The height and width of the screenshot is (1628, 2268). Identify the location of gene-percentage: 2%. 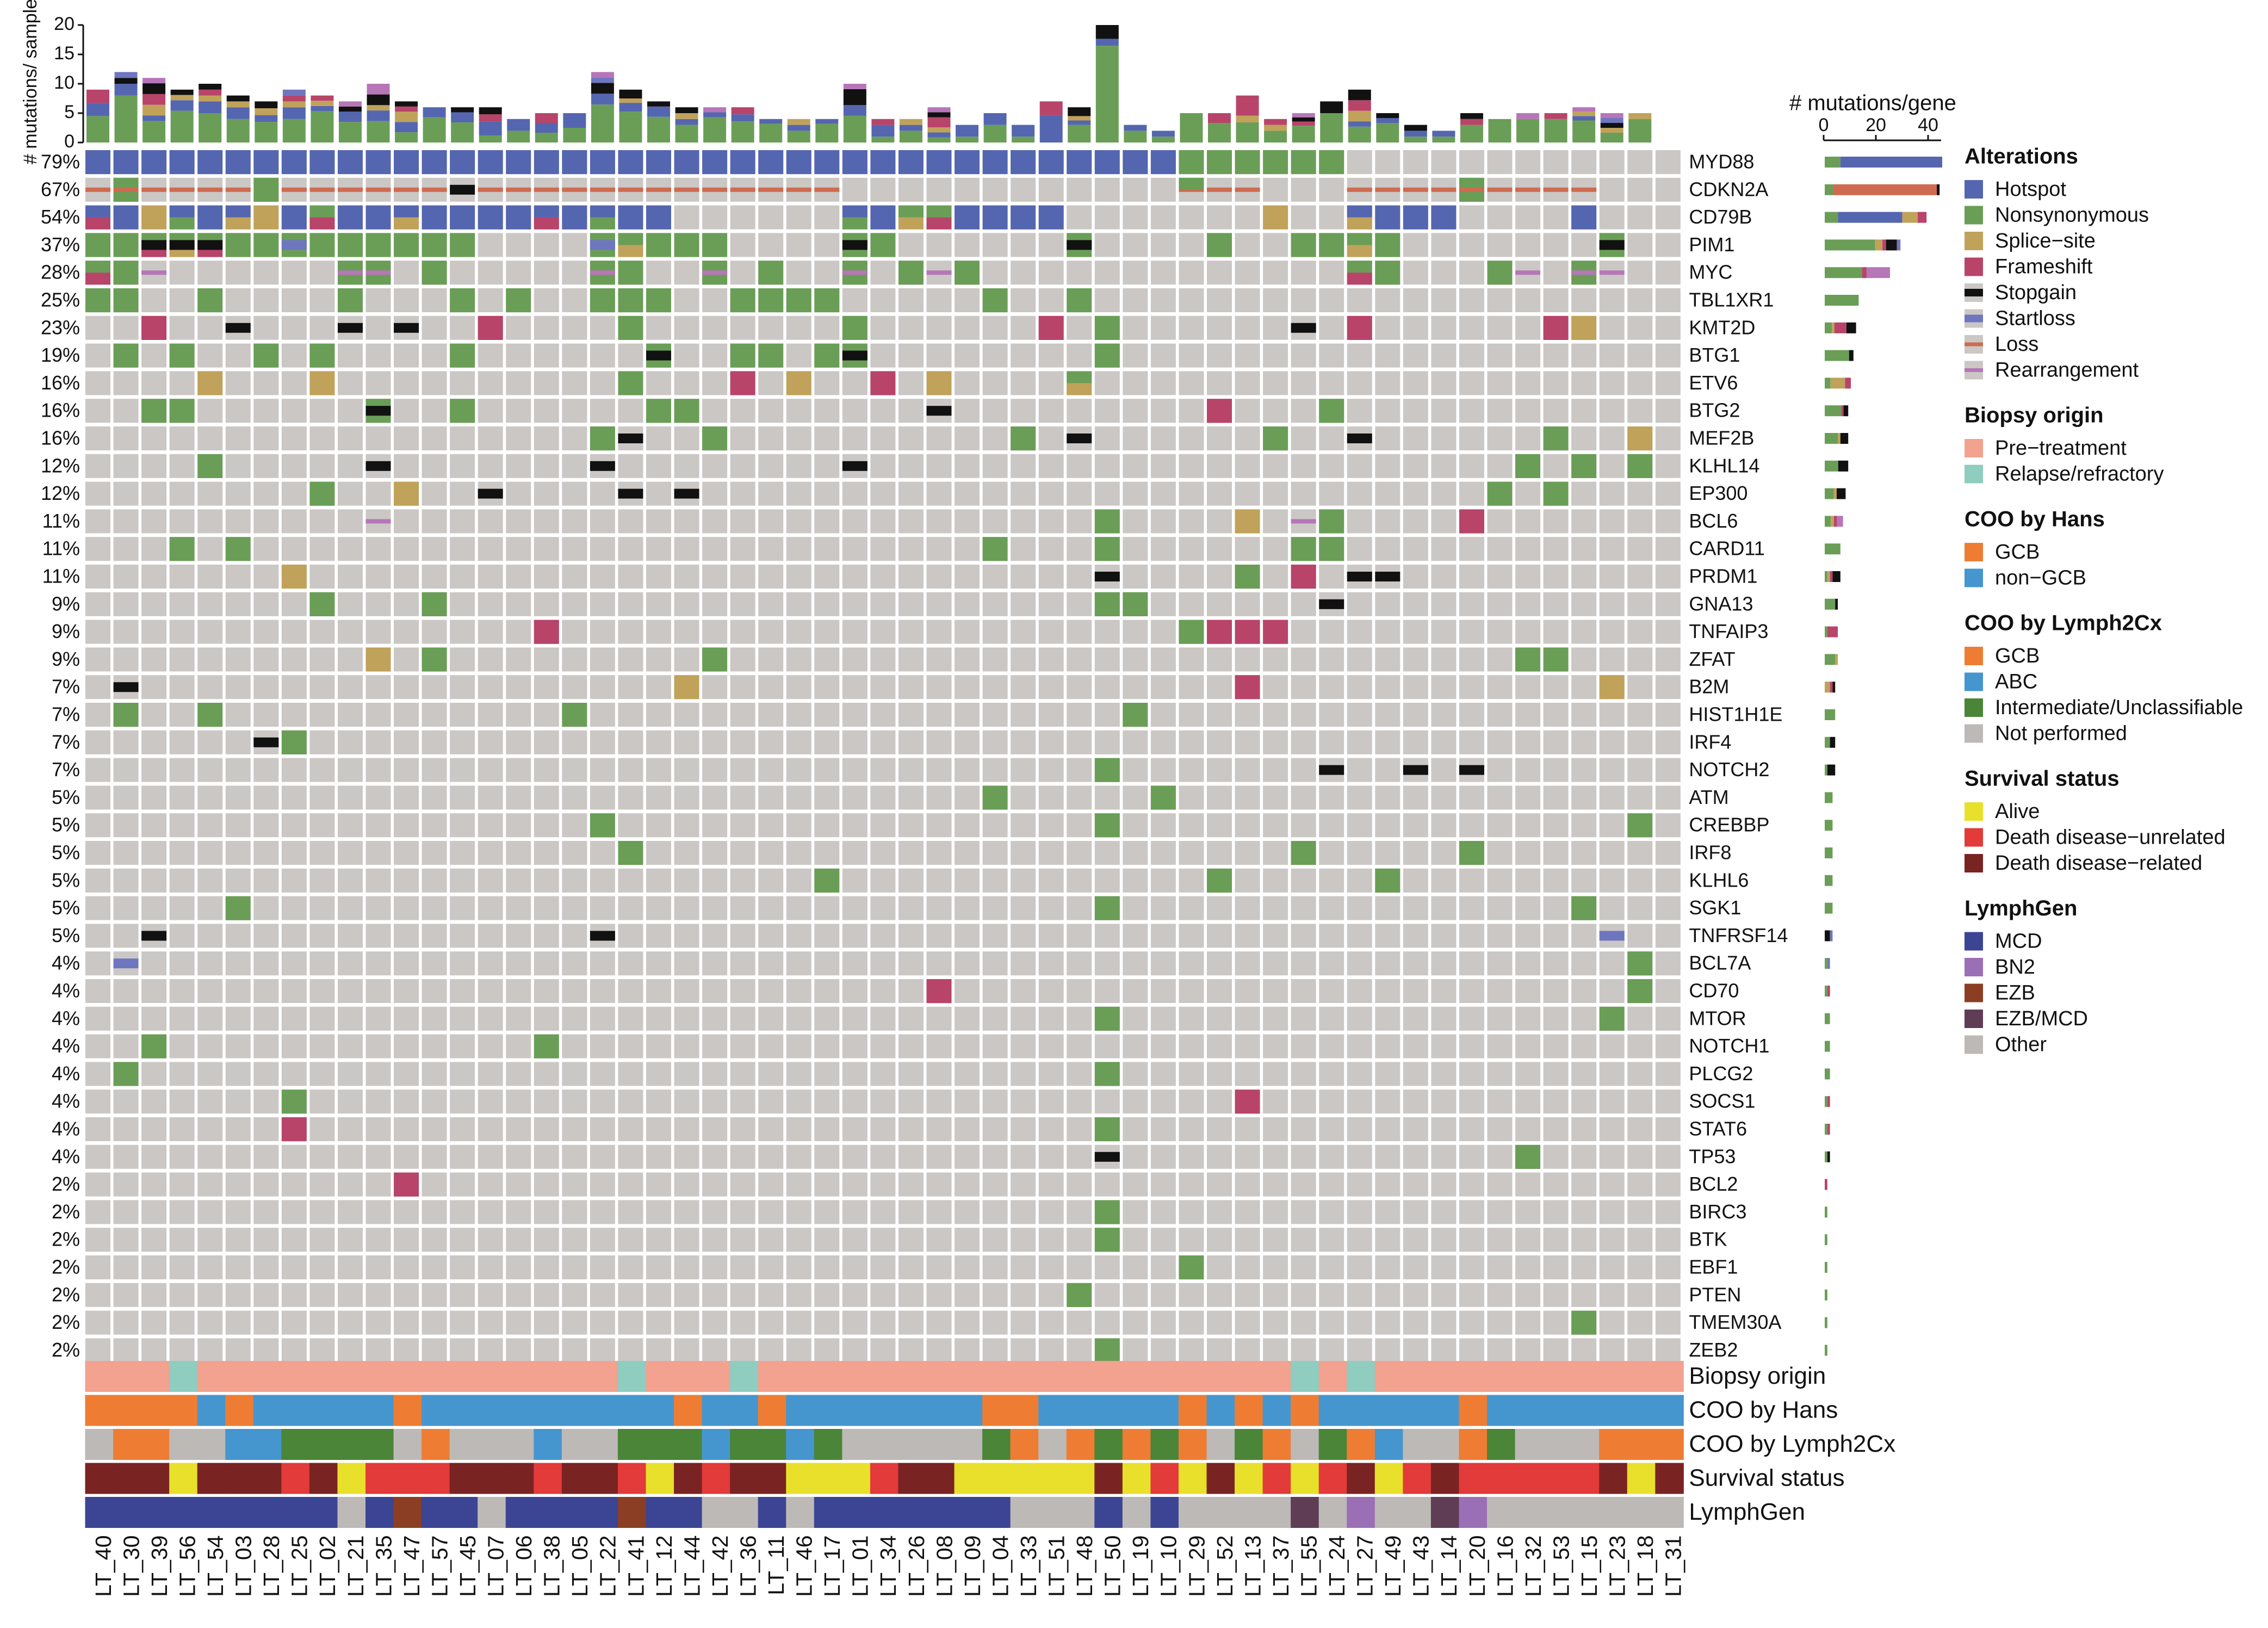
(66, 1239).